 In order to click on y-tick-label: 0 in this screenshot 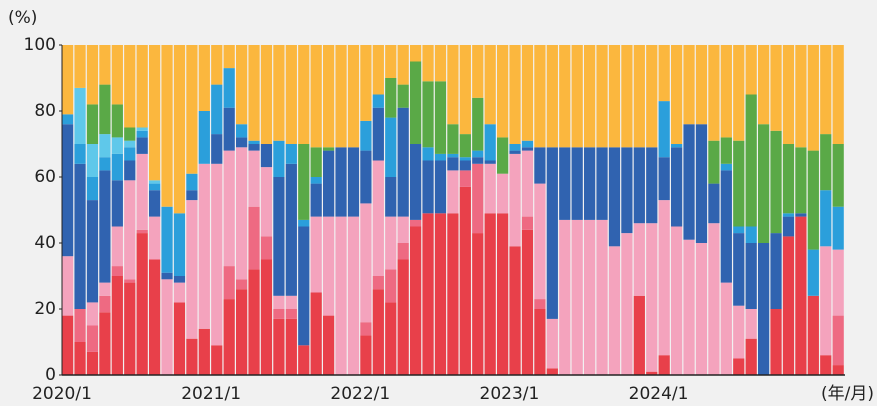, I will do `click(50, 375)`.